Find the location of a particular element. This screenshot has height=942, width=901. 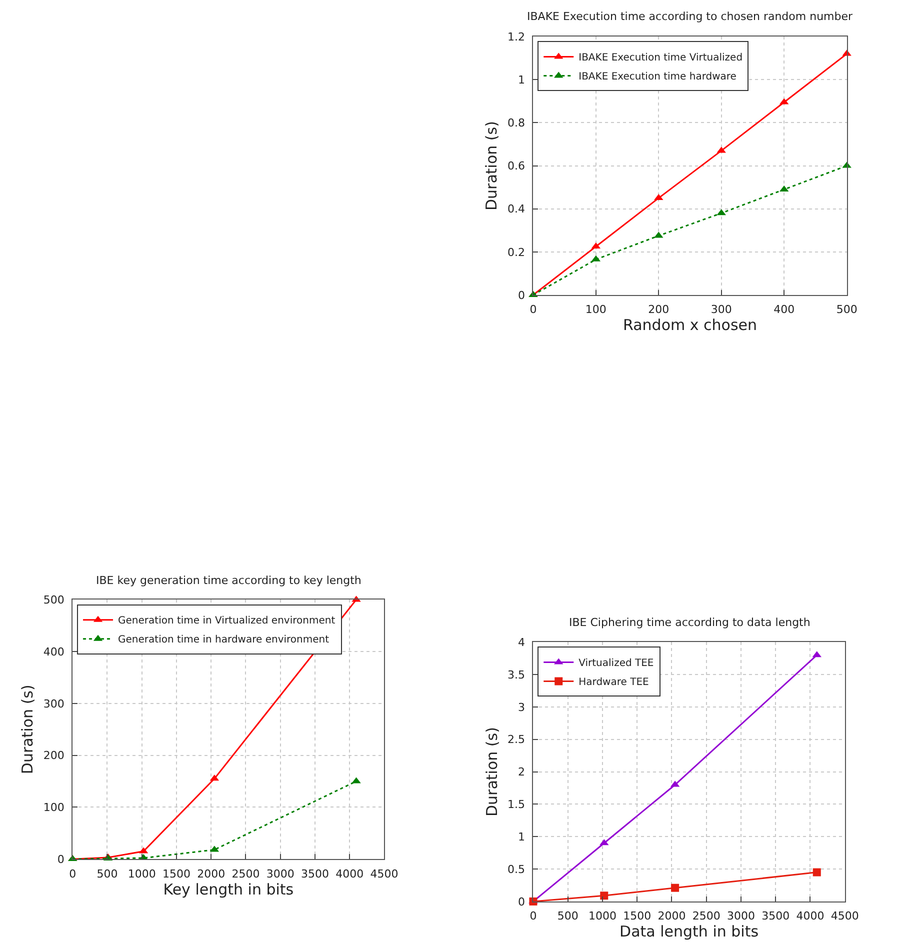

legend-label: Generation time in hardware environment is located at coordinates (224, 640).